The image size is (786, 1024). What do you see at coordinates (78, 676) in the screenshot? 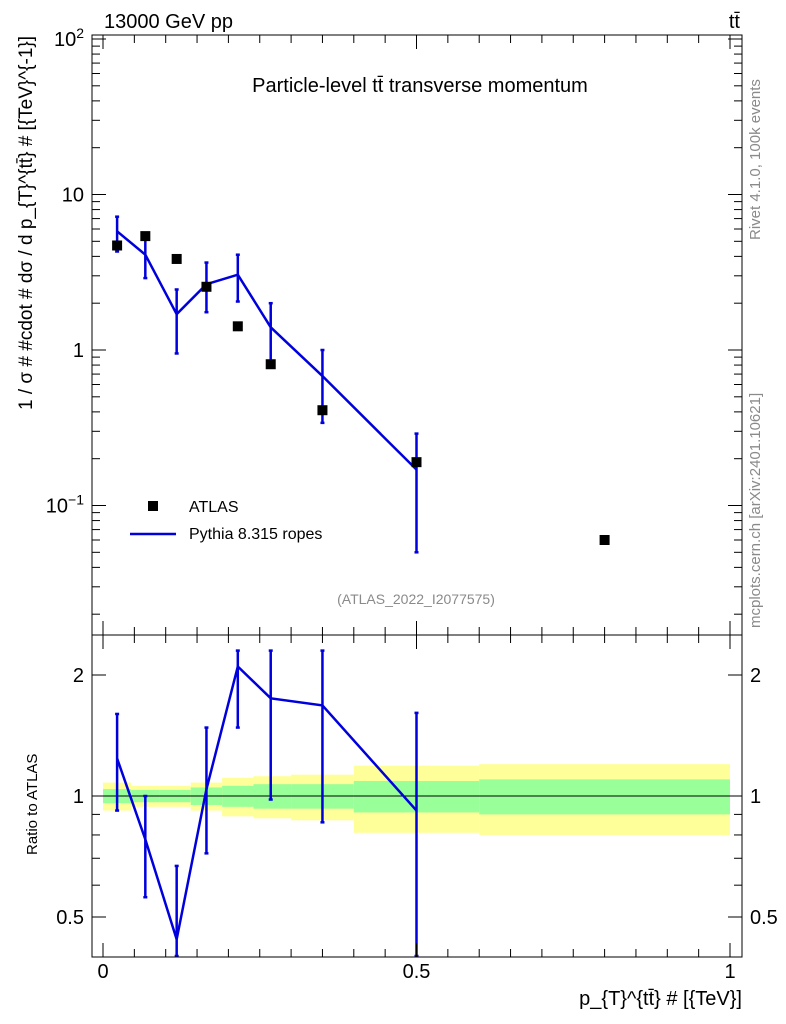
I see `ratio-y-tick-label: 2` at bounding box center [78, 676].